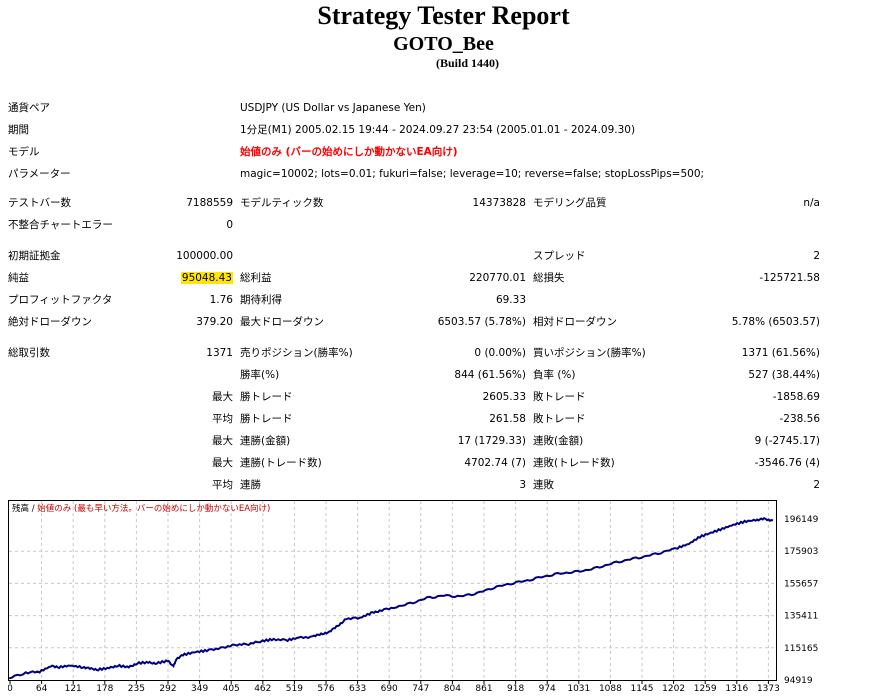  I want to click on gross-profit-value: 220770.01, so click(497, 278).